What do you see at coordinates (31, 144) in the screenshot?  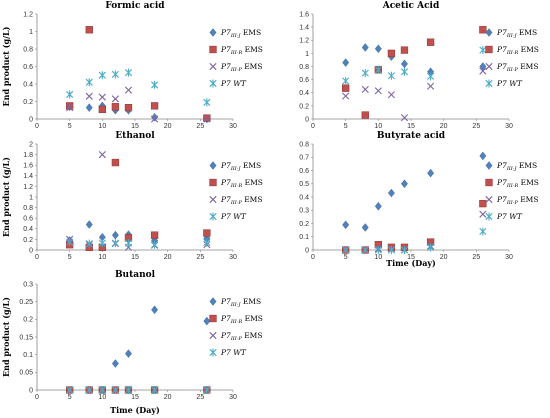 I see `y-tick-label: 2` at bounding box center [31, 144].